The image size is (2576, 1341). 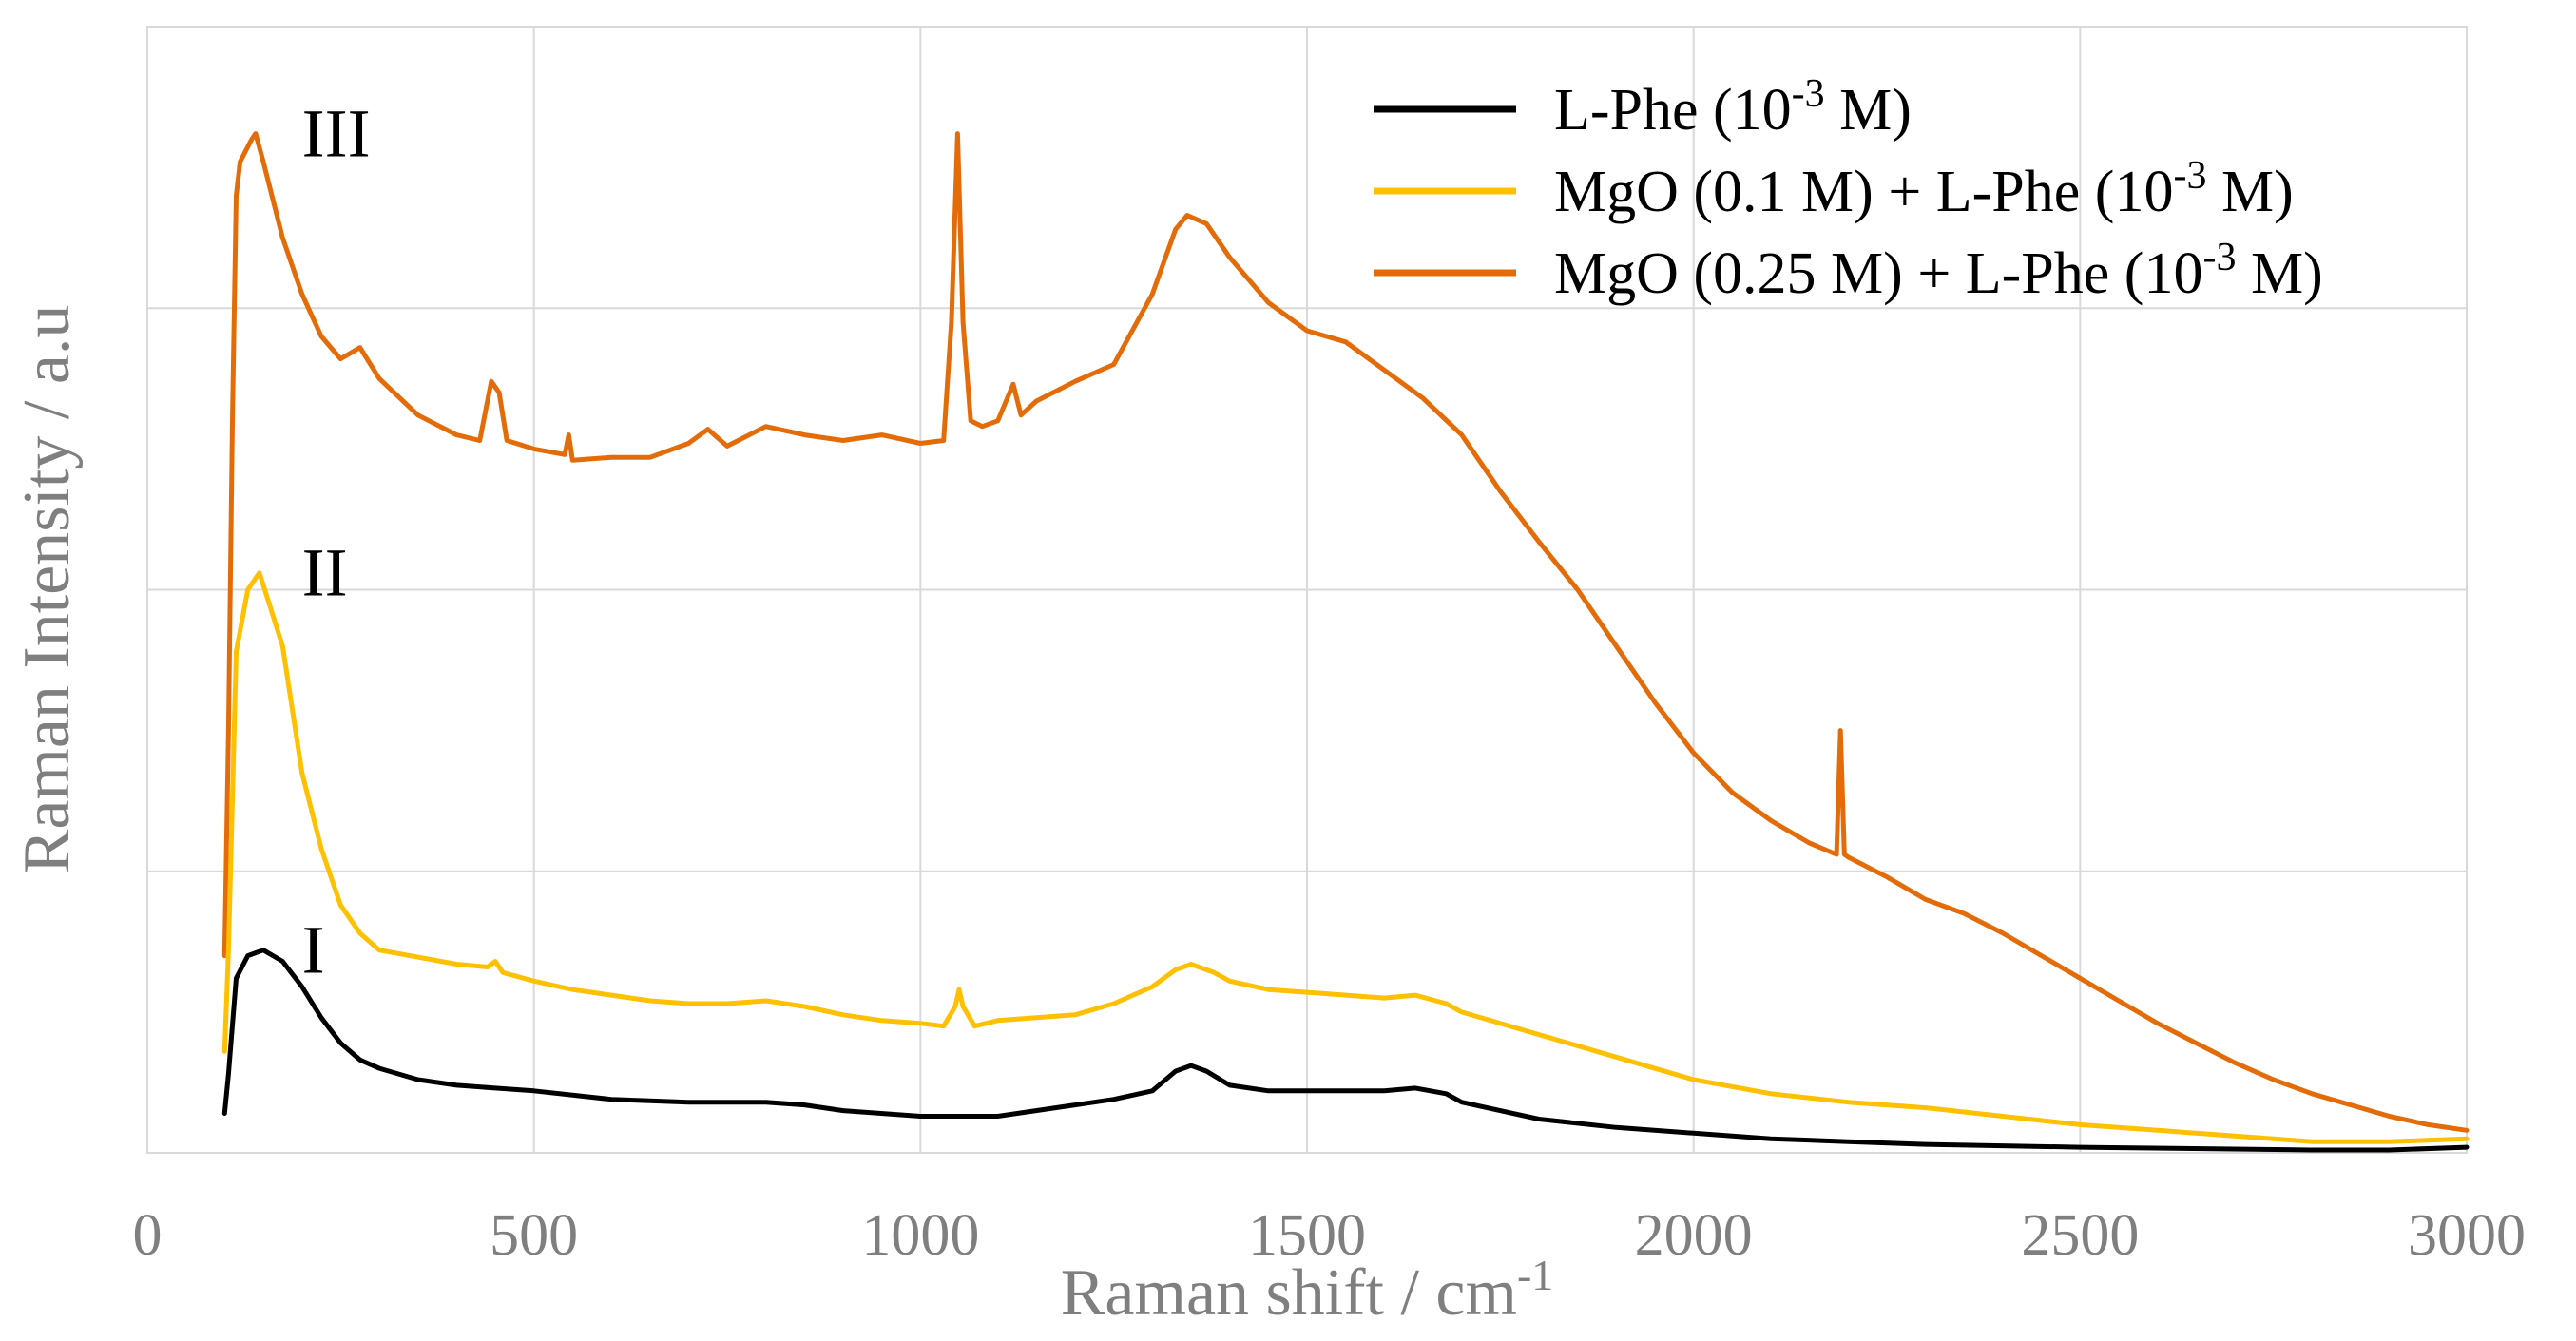 I want to click on x-tick-label: 2000, so click(x=1694, y=1235).